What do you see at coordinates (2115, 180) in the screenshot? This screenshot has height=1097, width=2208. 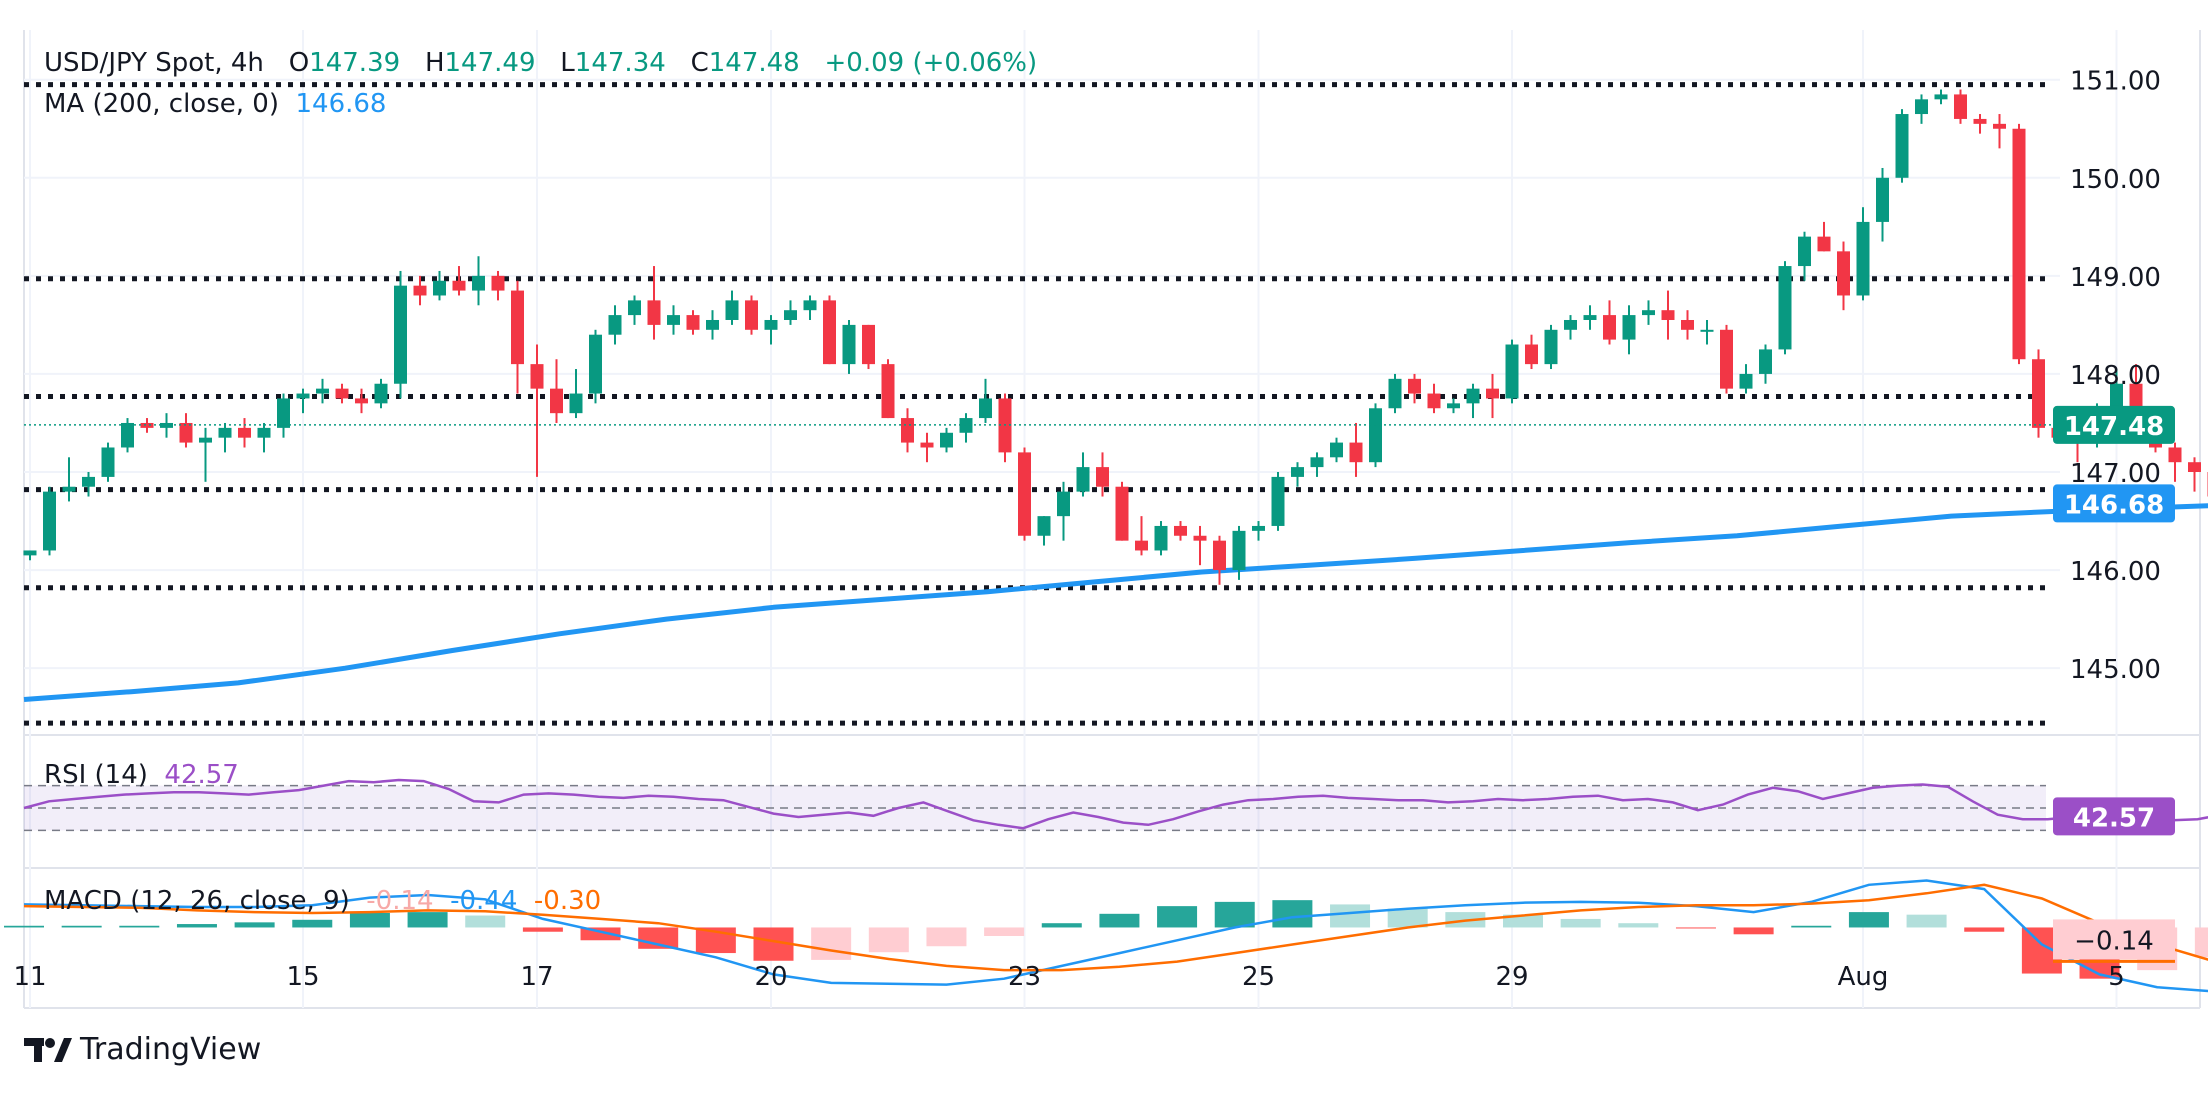 I see `price-tick-label: 150.00` at bounding box center [2115, 180].